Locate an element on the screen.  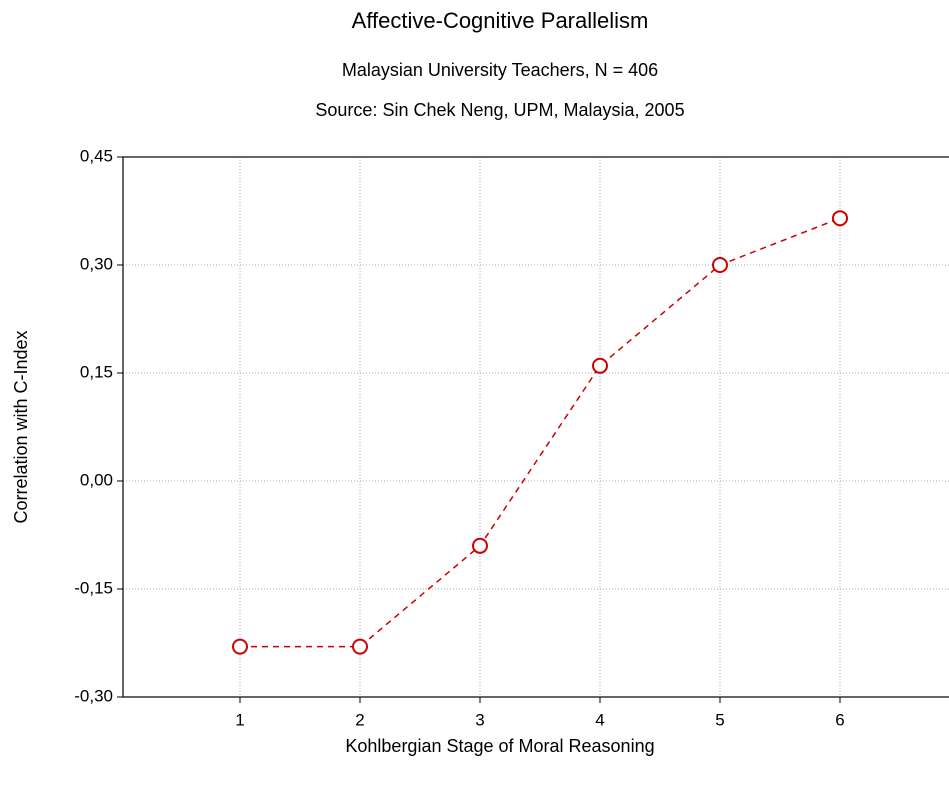
x-tick-label: 5 is located at coordinates (719, 719).